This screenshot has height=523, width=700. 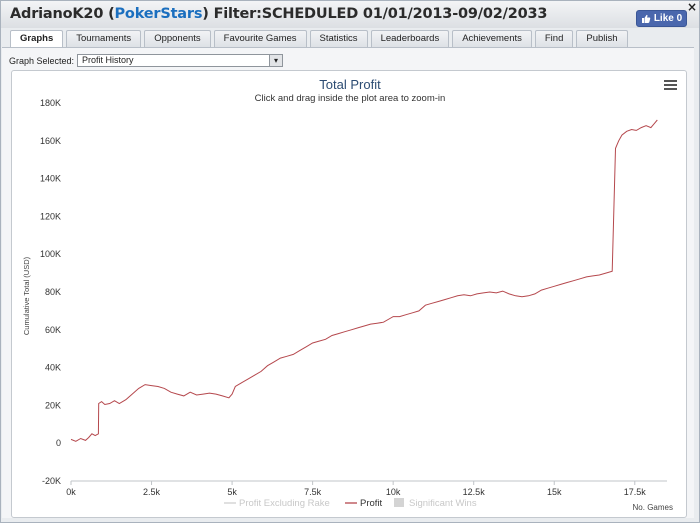 I want to click on tab-graphs: Graphs, so click(x=37, y=39).